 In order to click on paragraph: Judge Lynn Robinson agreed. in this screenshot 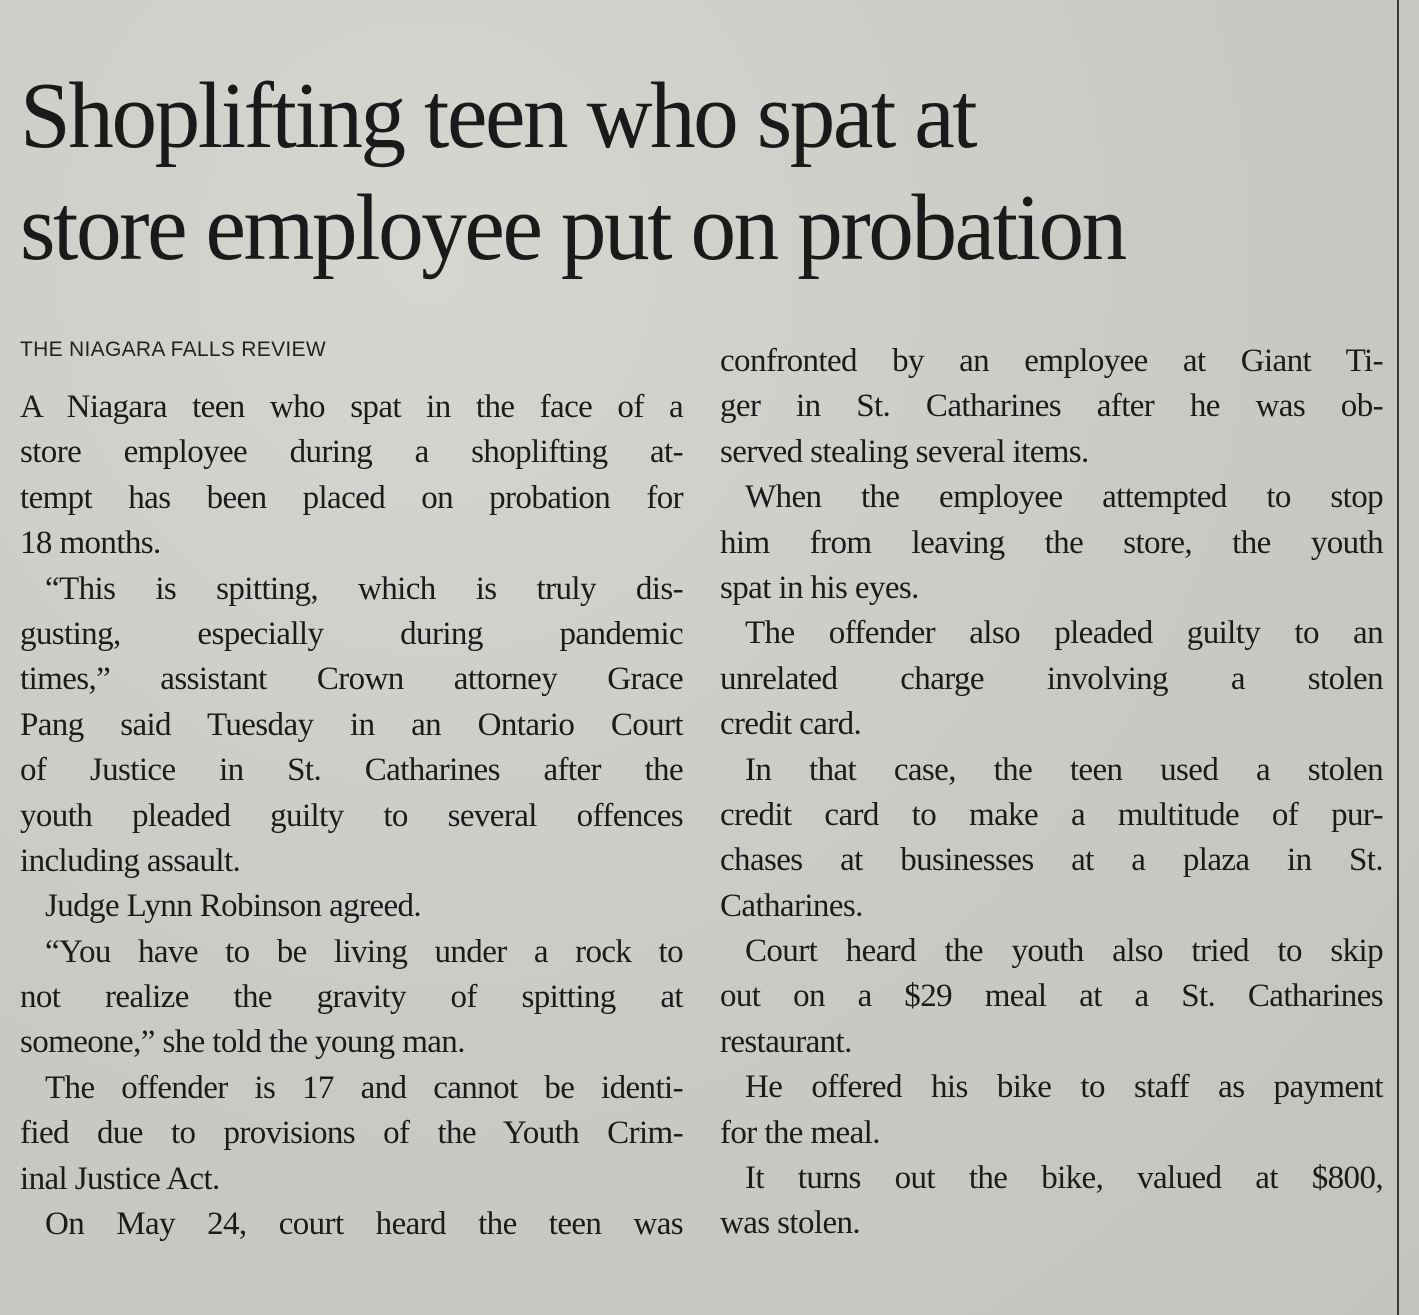, I will do `click(351, 906)`.